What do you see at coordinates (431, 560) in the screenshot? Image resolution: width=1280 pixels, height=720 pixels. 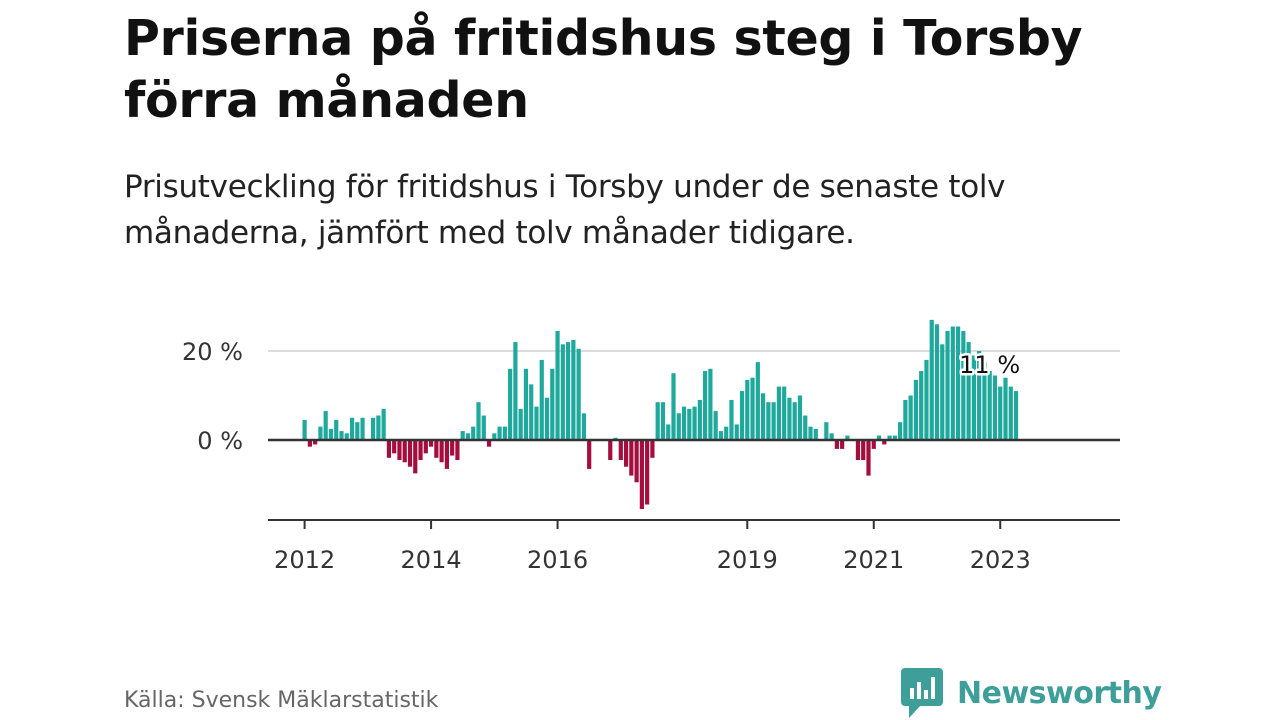 I see `x-tick-label: 2014` at bounding box center [431, 560].